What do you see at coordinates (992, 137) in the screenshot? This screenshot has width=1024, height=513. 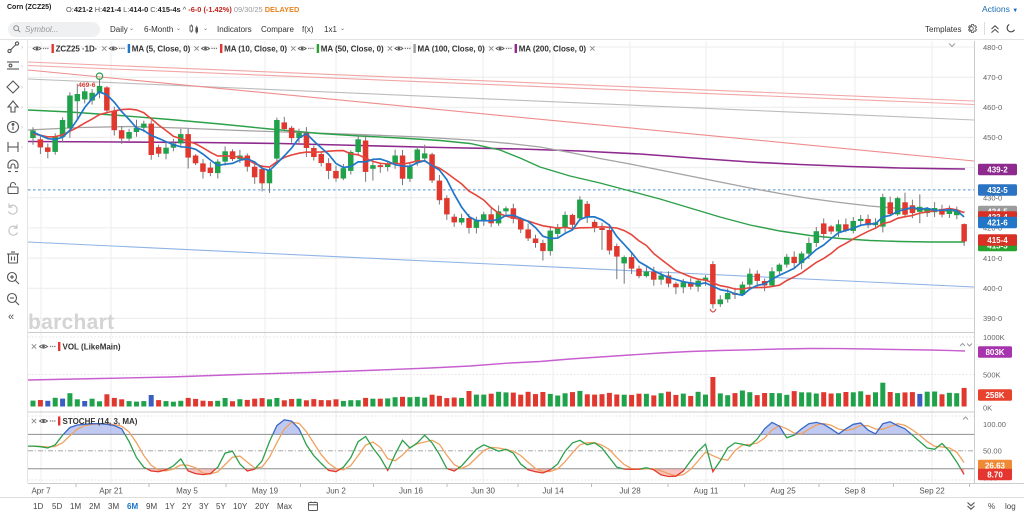 I see `svg-text: 450-0` at bounding box center [992, 137].